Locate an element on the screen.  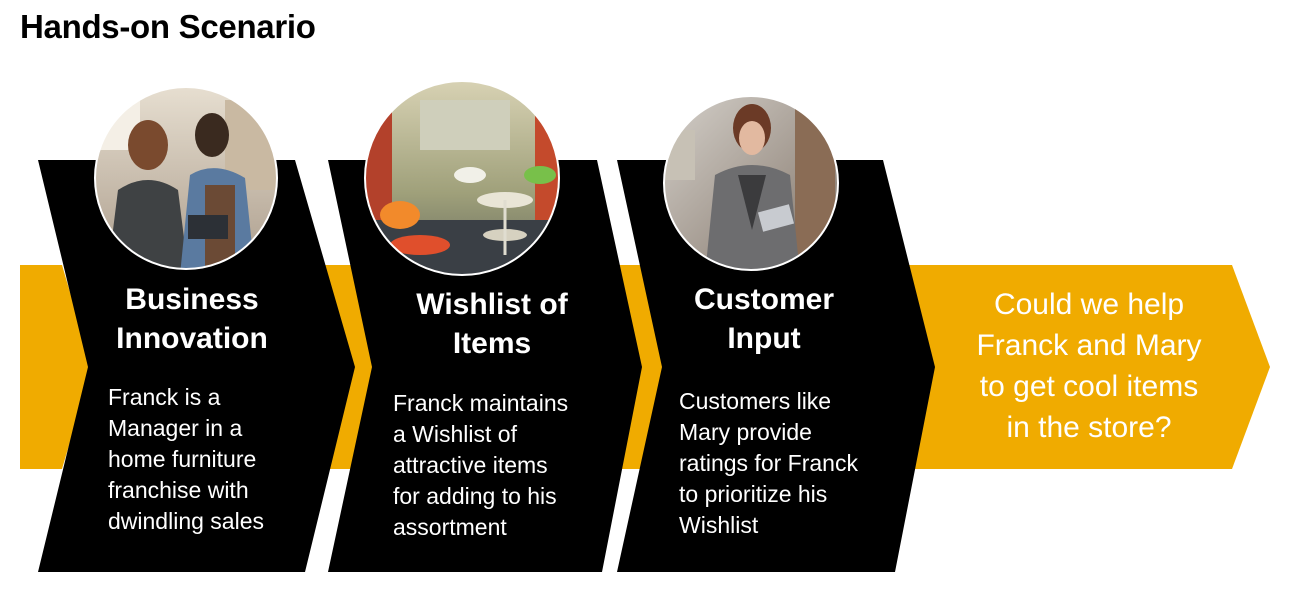
furniture-showroom-photo is located at coordinates (462, 178).